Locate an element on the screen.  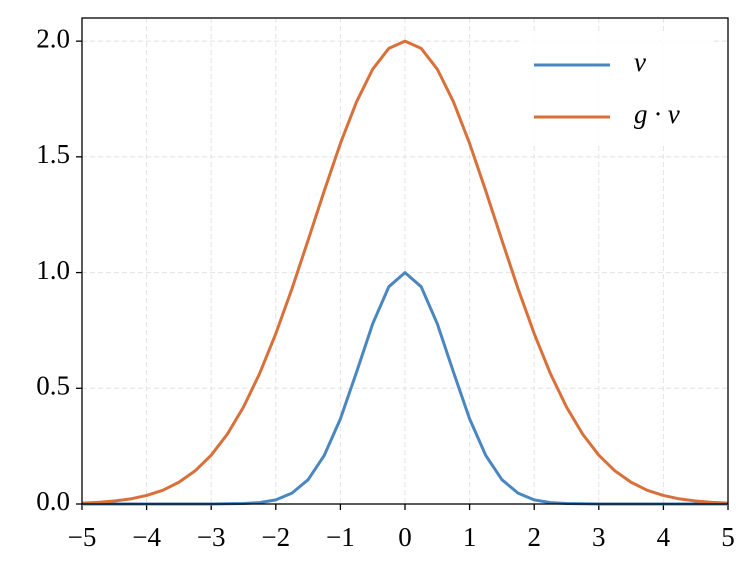
x-tick-label: −5 is located at coordinates (82, 537).